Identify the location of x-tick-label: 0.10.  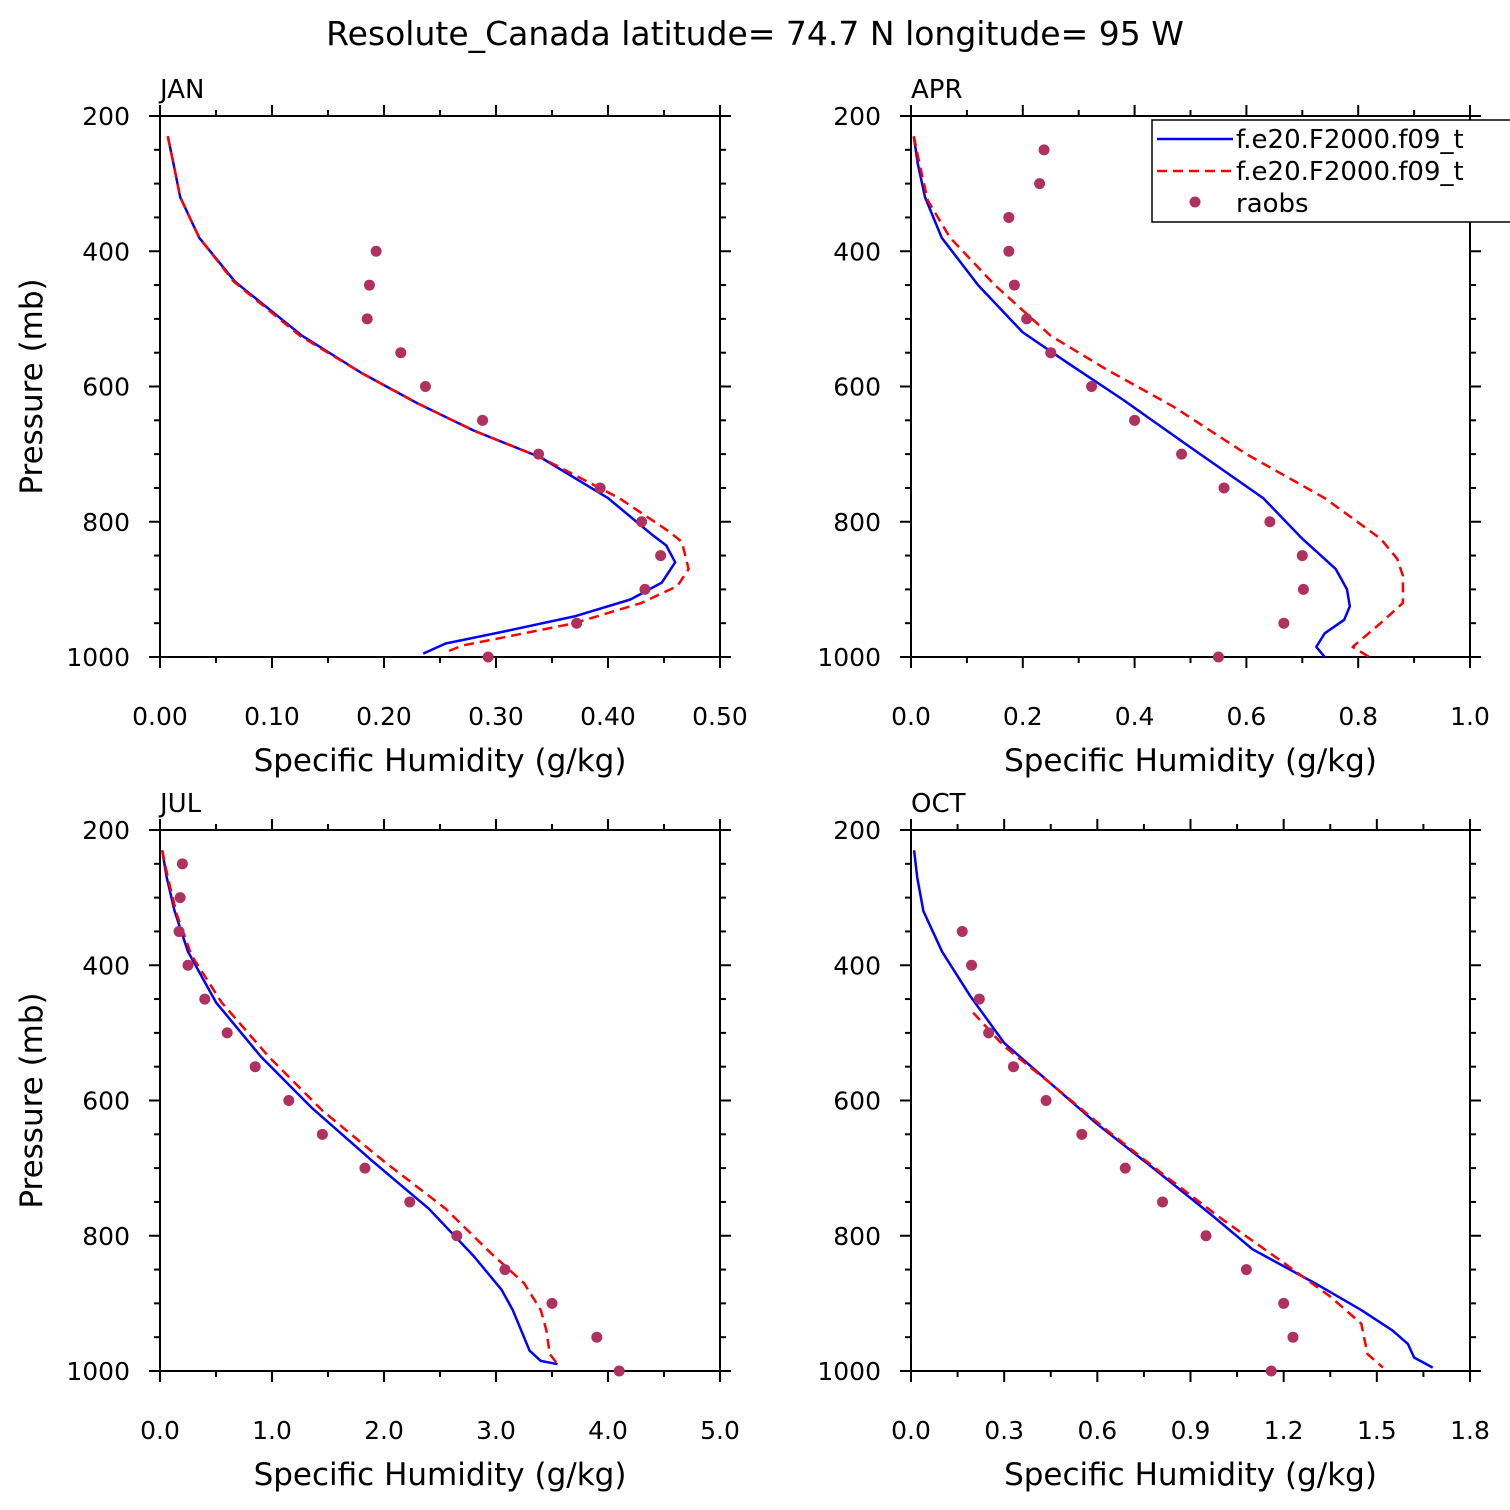
(272, 716).